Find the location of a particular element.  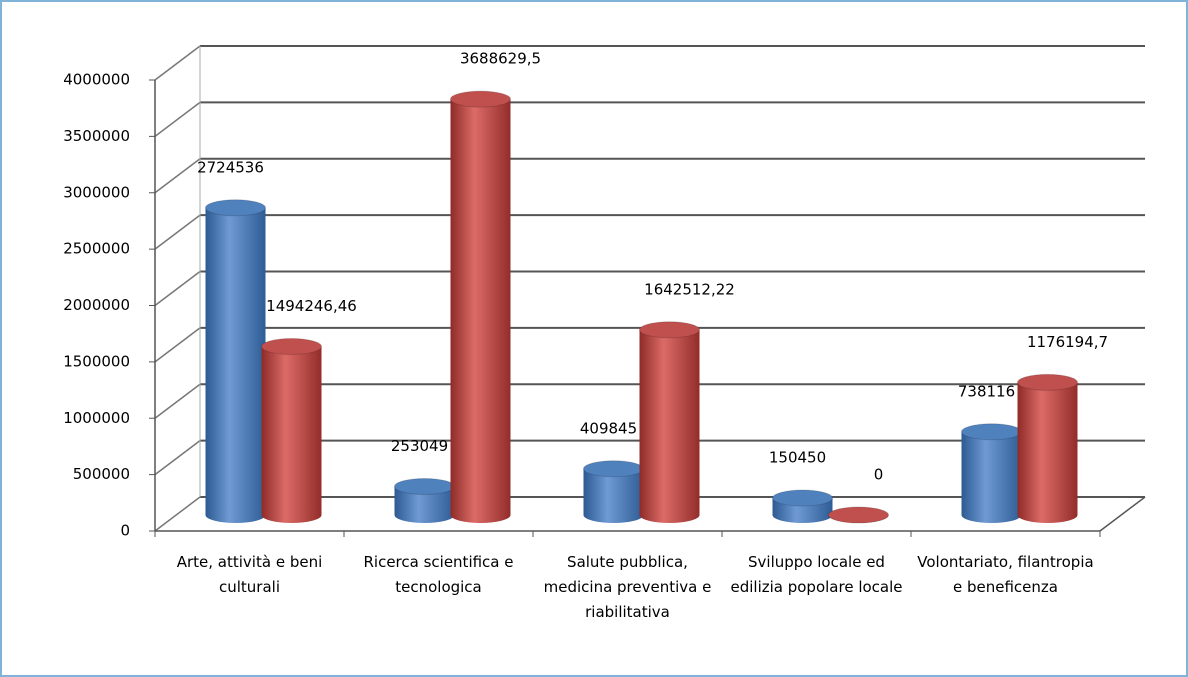

y-tick-label: 3000000 is located at coordinates (96, 192).